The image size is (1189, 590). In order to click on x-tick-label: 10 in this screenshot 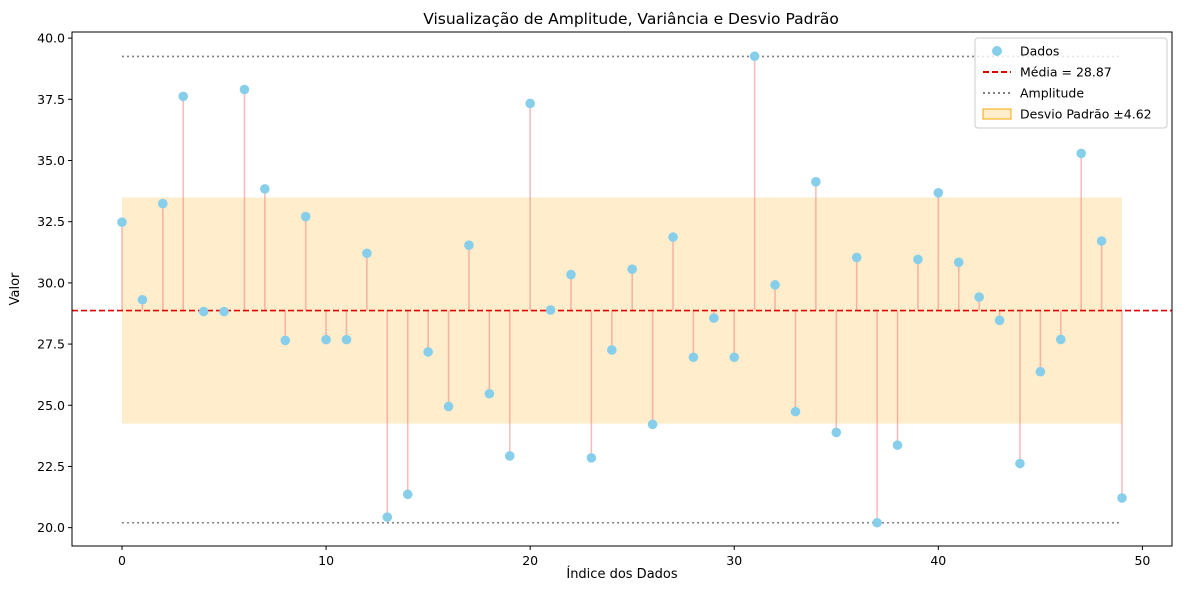, I will do `click(326, 560)`.